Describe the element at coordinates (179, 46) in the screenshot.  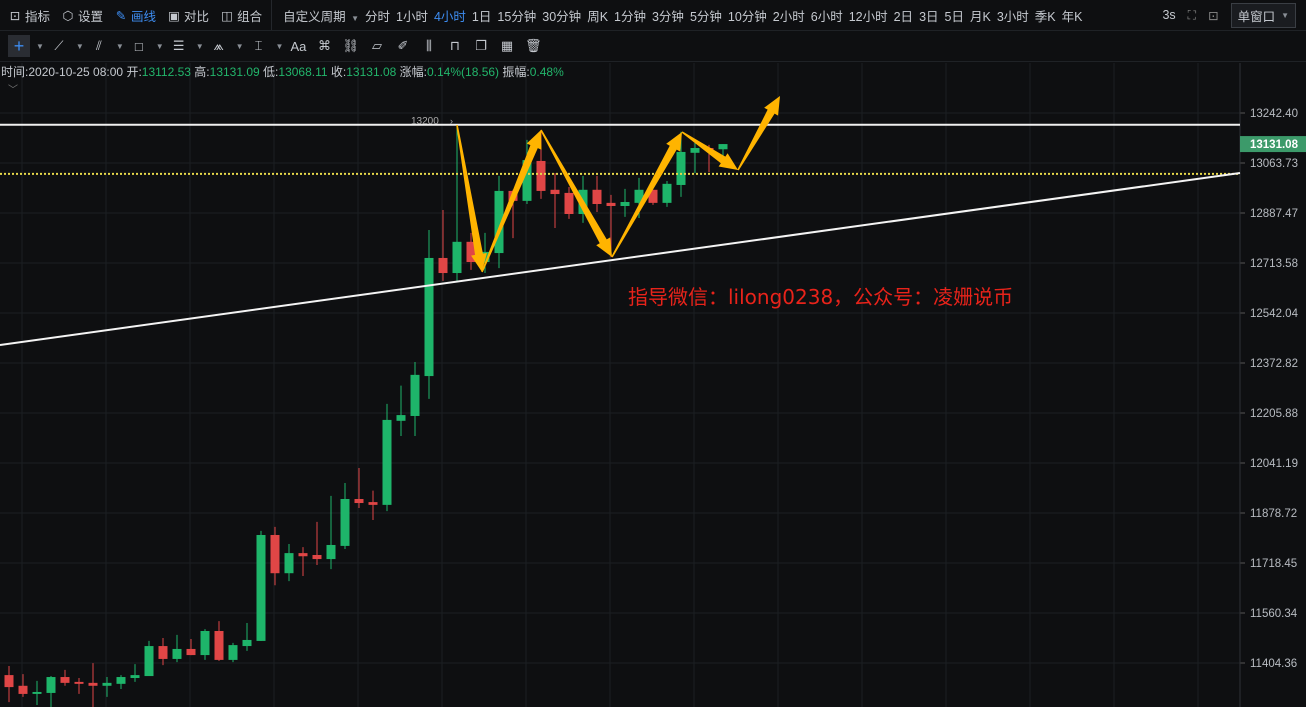
I see `horizontal-lines-tool: ☰` at that location.